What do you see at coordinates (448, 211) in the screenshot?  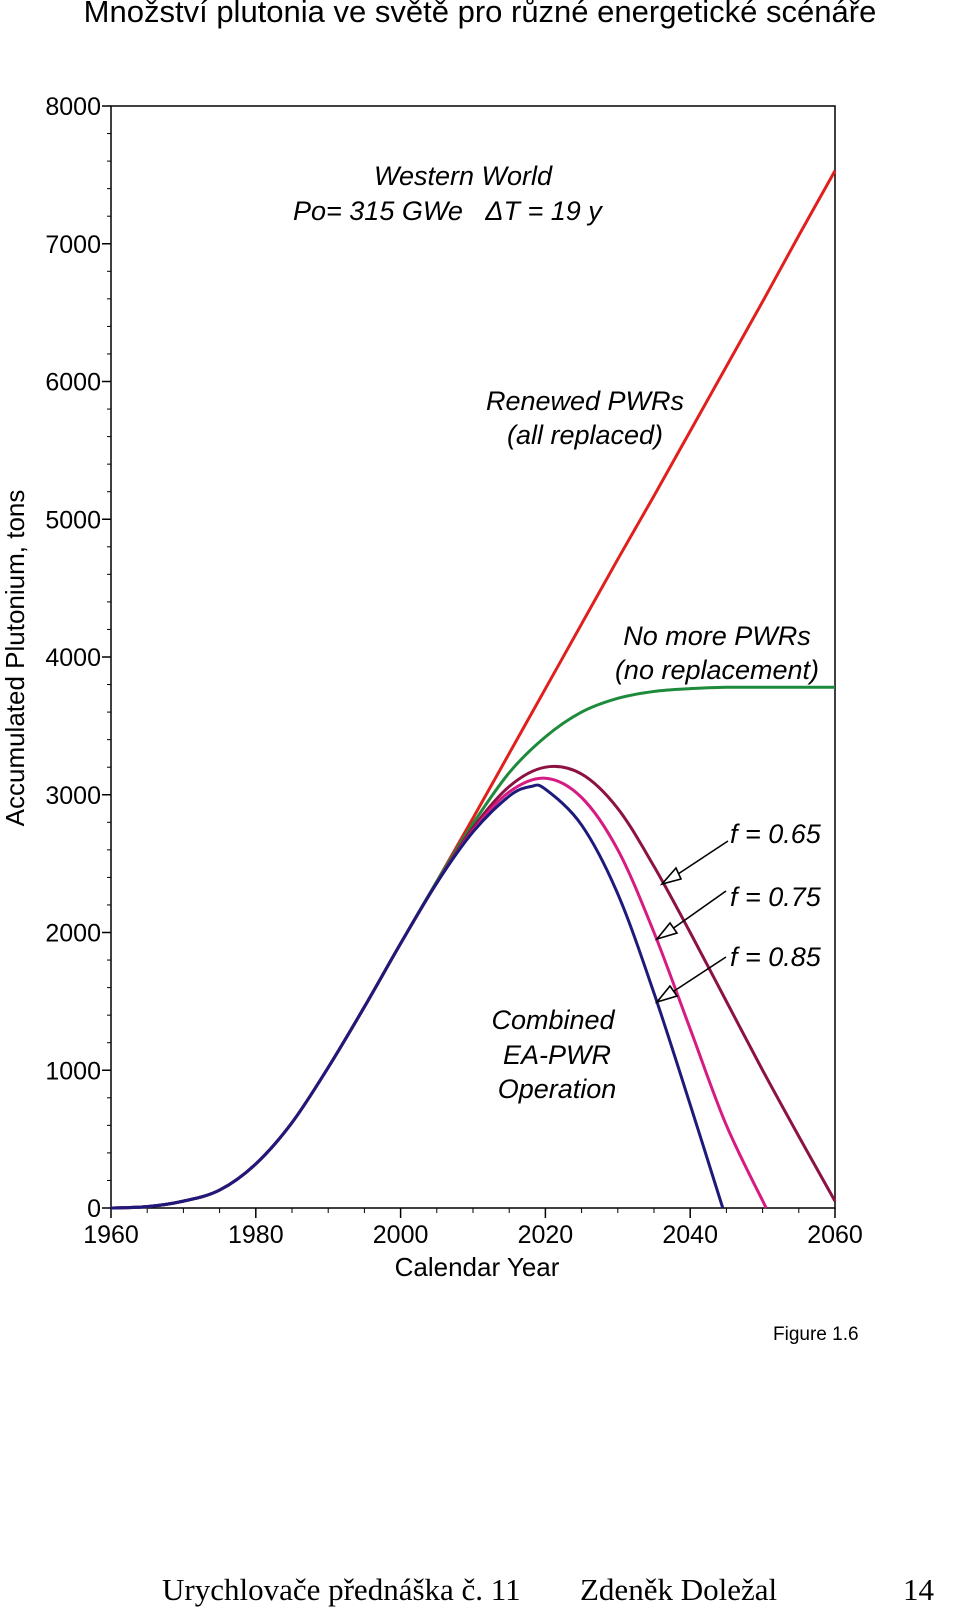 I see `header-annotation-2: Po= 315 GWe ΔT = 19 y` at bounding box center [448, 211].